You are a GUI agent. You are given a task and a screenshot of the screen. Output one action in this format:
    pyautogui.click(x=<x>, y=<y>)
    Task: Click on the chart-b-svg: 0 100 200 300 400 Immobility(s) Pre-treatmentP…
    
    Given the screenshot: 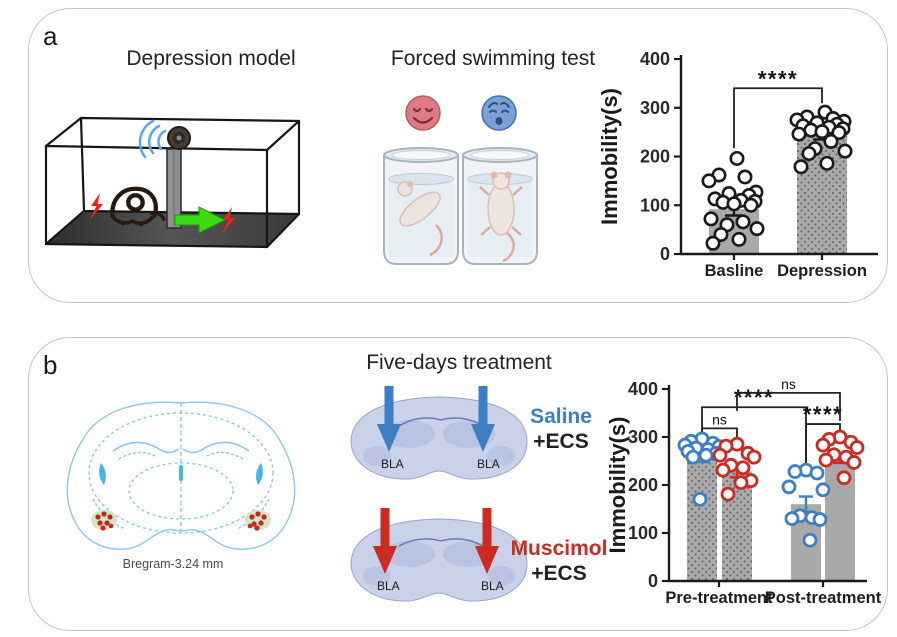 What is the action you would take?
    pyautogui.click(x=743, y=491)
    